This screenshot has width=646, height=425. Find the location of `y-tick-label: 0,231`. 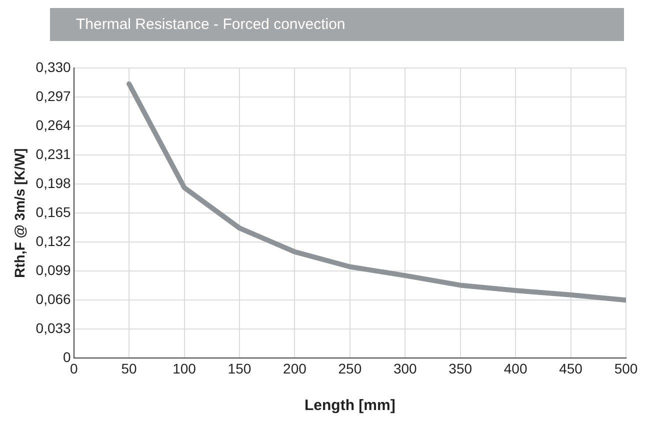

y-tick-label: 0,231 is located at coordinates (54, 154).